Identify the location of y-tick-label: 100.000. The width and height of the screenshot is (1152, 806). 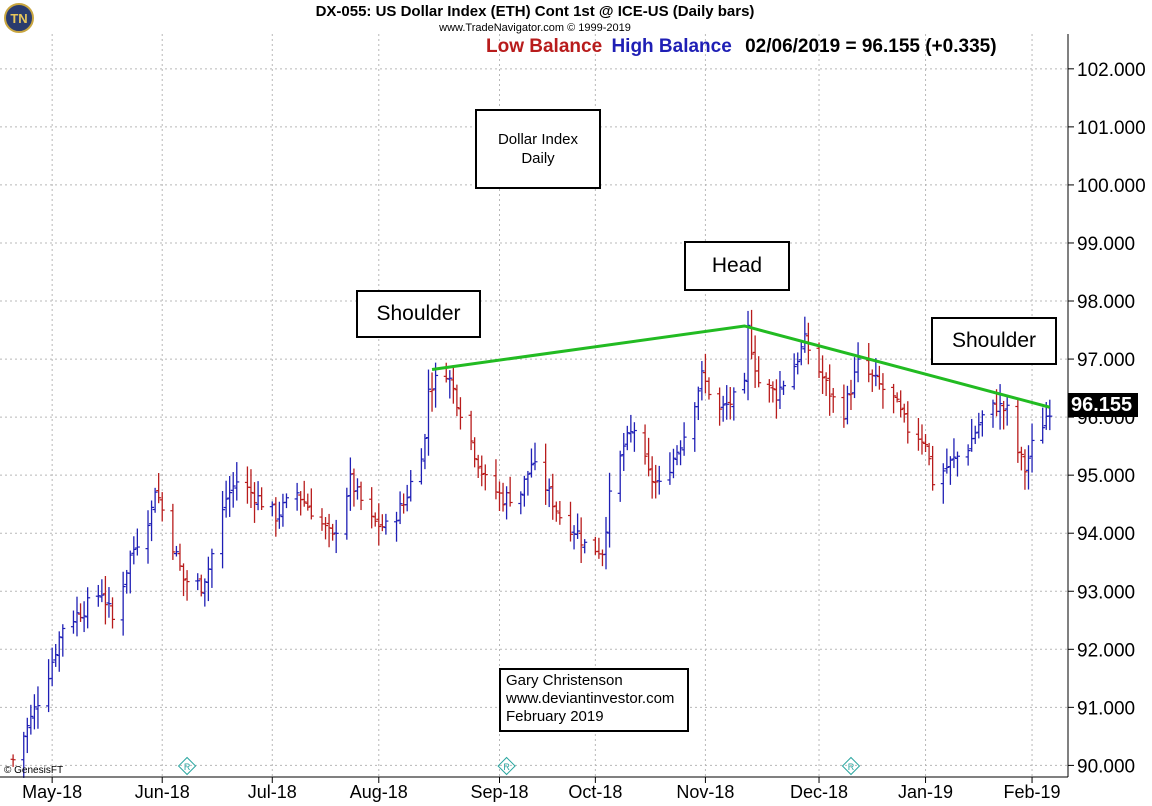
(1111, 186).